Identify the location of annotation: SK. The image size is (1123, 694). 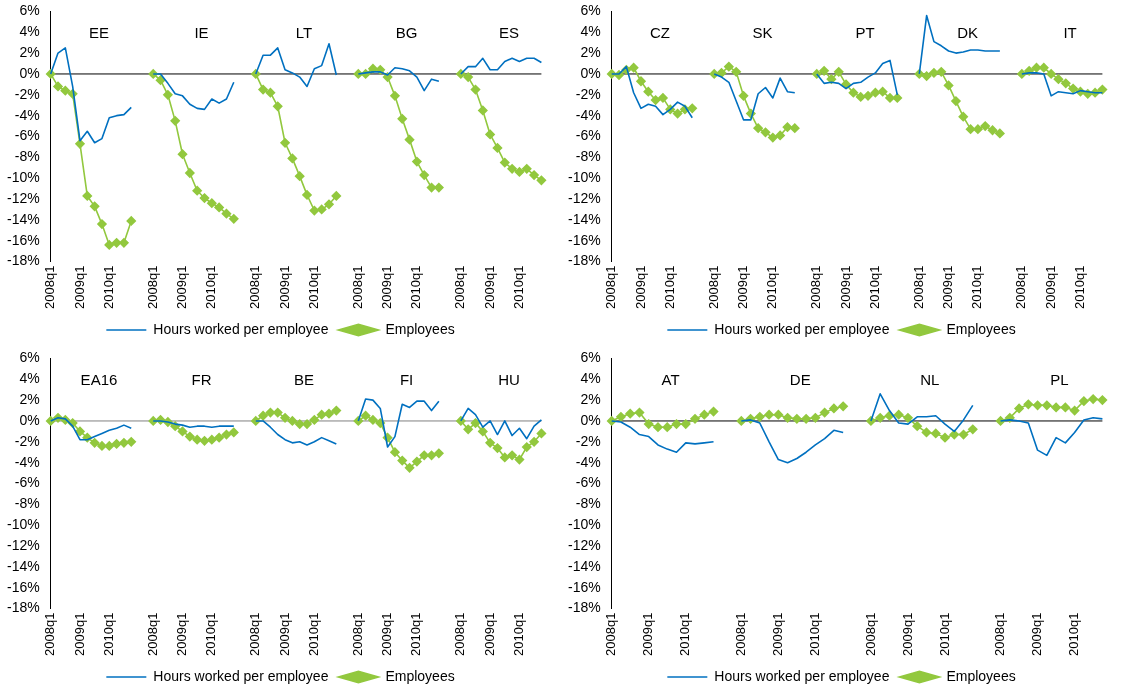
(762, 32).